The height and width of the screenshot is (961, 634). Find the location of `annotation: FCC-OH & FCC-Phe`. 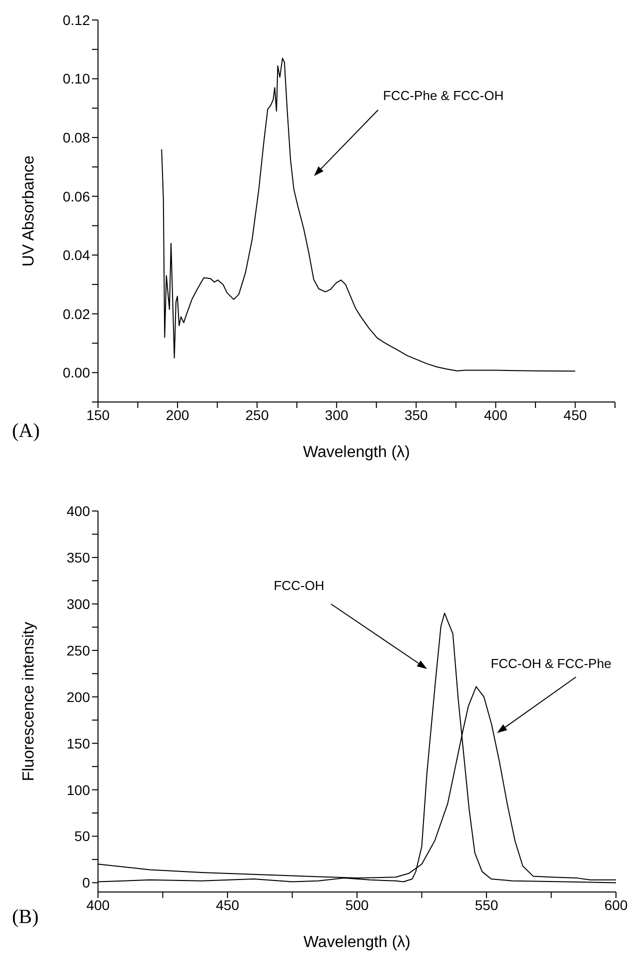

annotation: FCC-OH & FCC-Phe is located at coordinates (551, 663).